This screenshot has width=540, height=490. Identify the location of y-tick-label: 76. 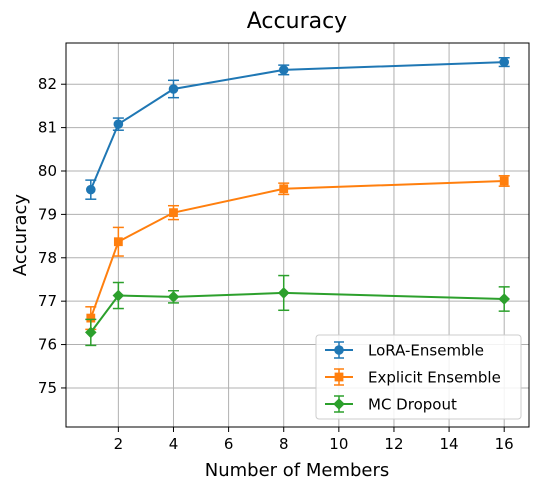
(47, 345).